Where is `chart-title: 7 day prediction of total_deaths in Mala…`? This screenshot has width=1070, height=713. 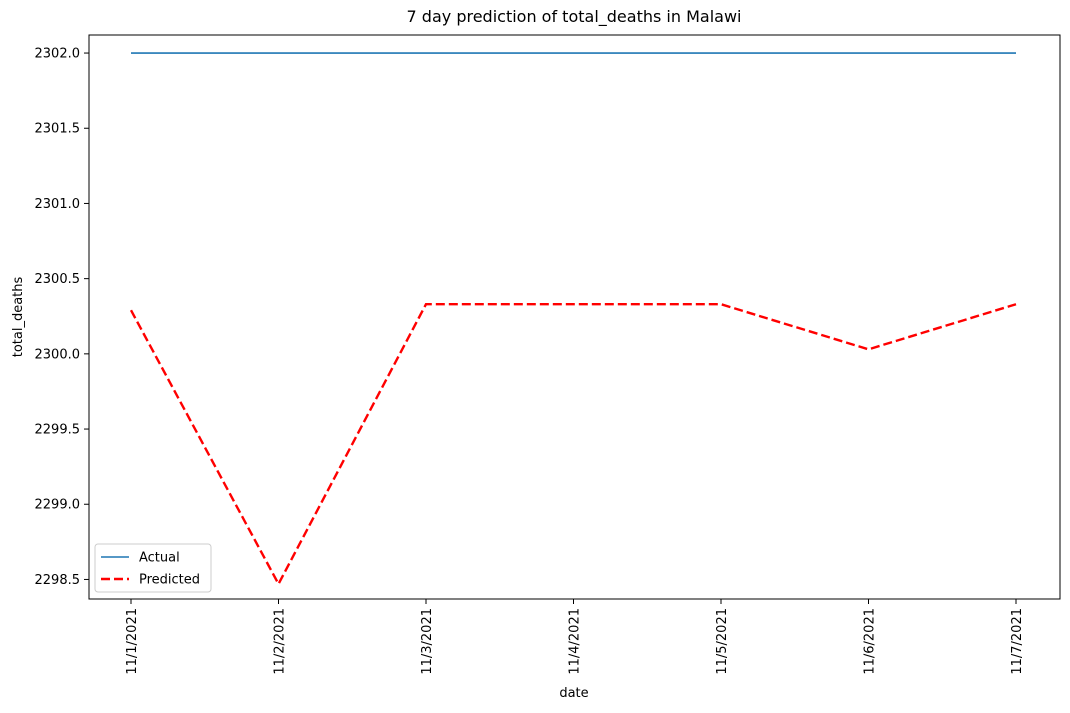 chart-title: 7 day prediction of total_deaths in Mala… is located at coordinates (574, 17).